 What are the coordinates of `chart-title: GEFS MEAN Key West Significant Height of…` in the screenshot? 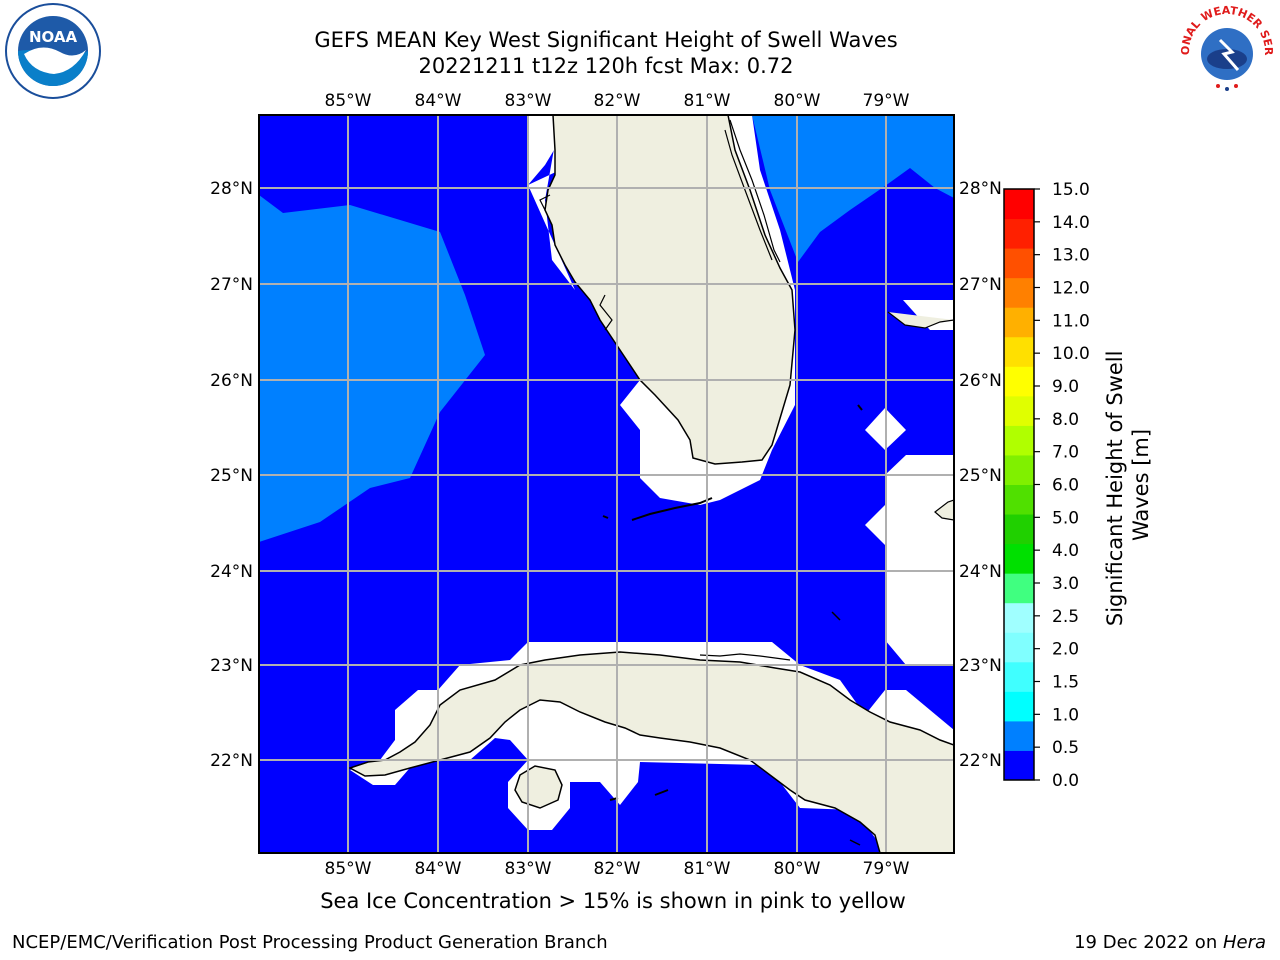 It's located at (606, 40).